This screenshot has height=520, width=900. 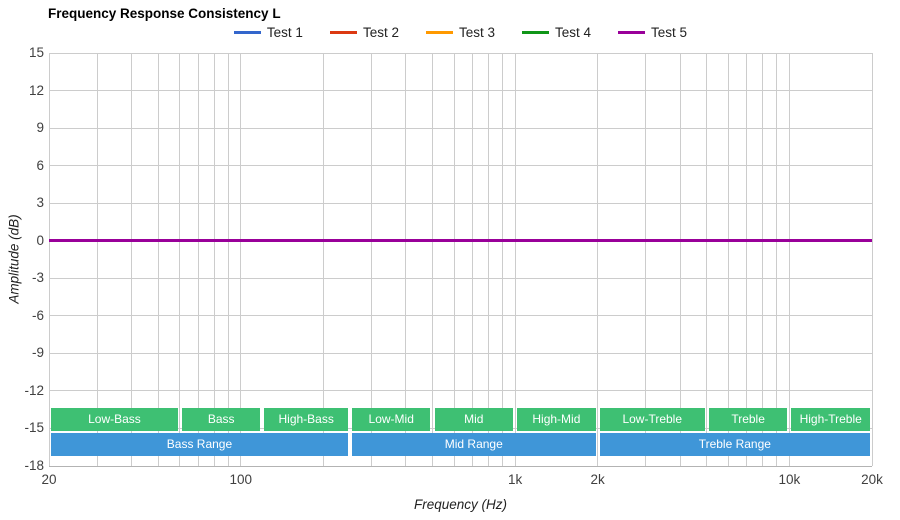 What do you see at coordinates (597, 479) in the screenshot?
I see `x-tick-label: 2k` at bounding box center [597, 479].